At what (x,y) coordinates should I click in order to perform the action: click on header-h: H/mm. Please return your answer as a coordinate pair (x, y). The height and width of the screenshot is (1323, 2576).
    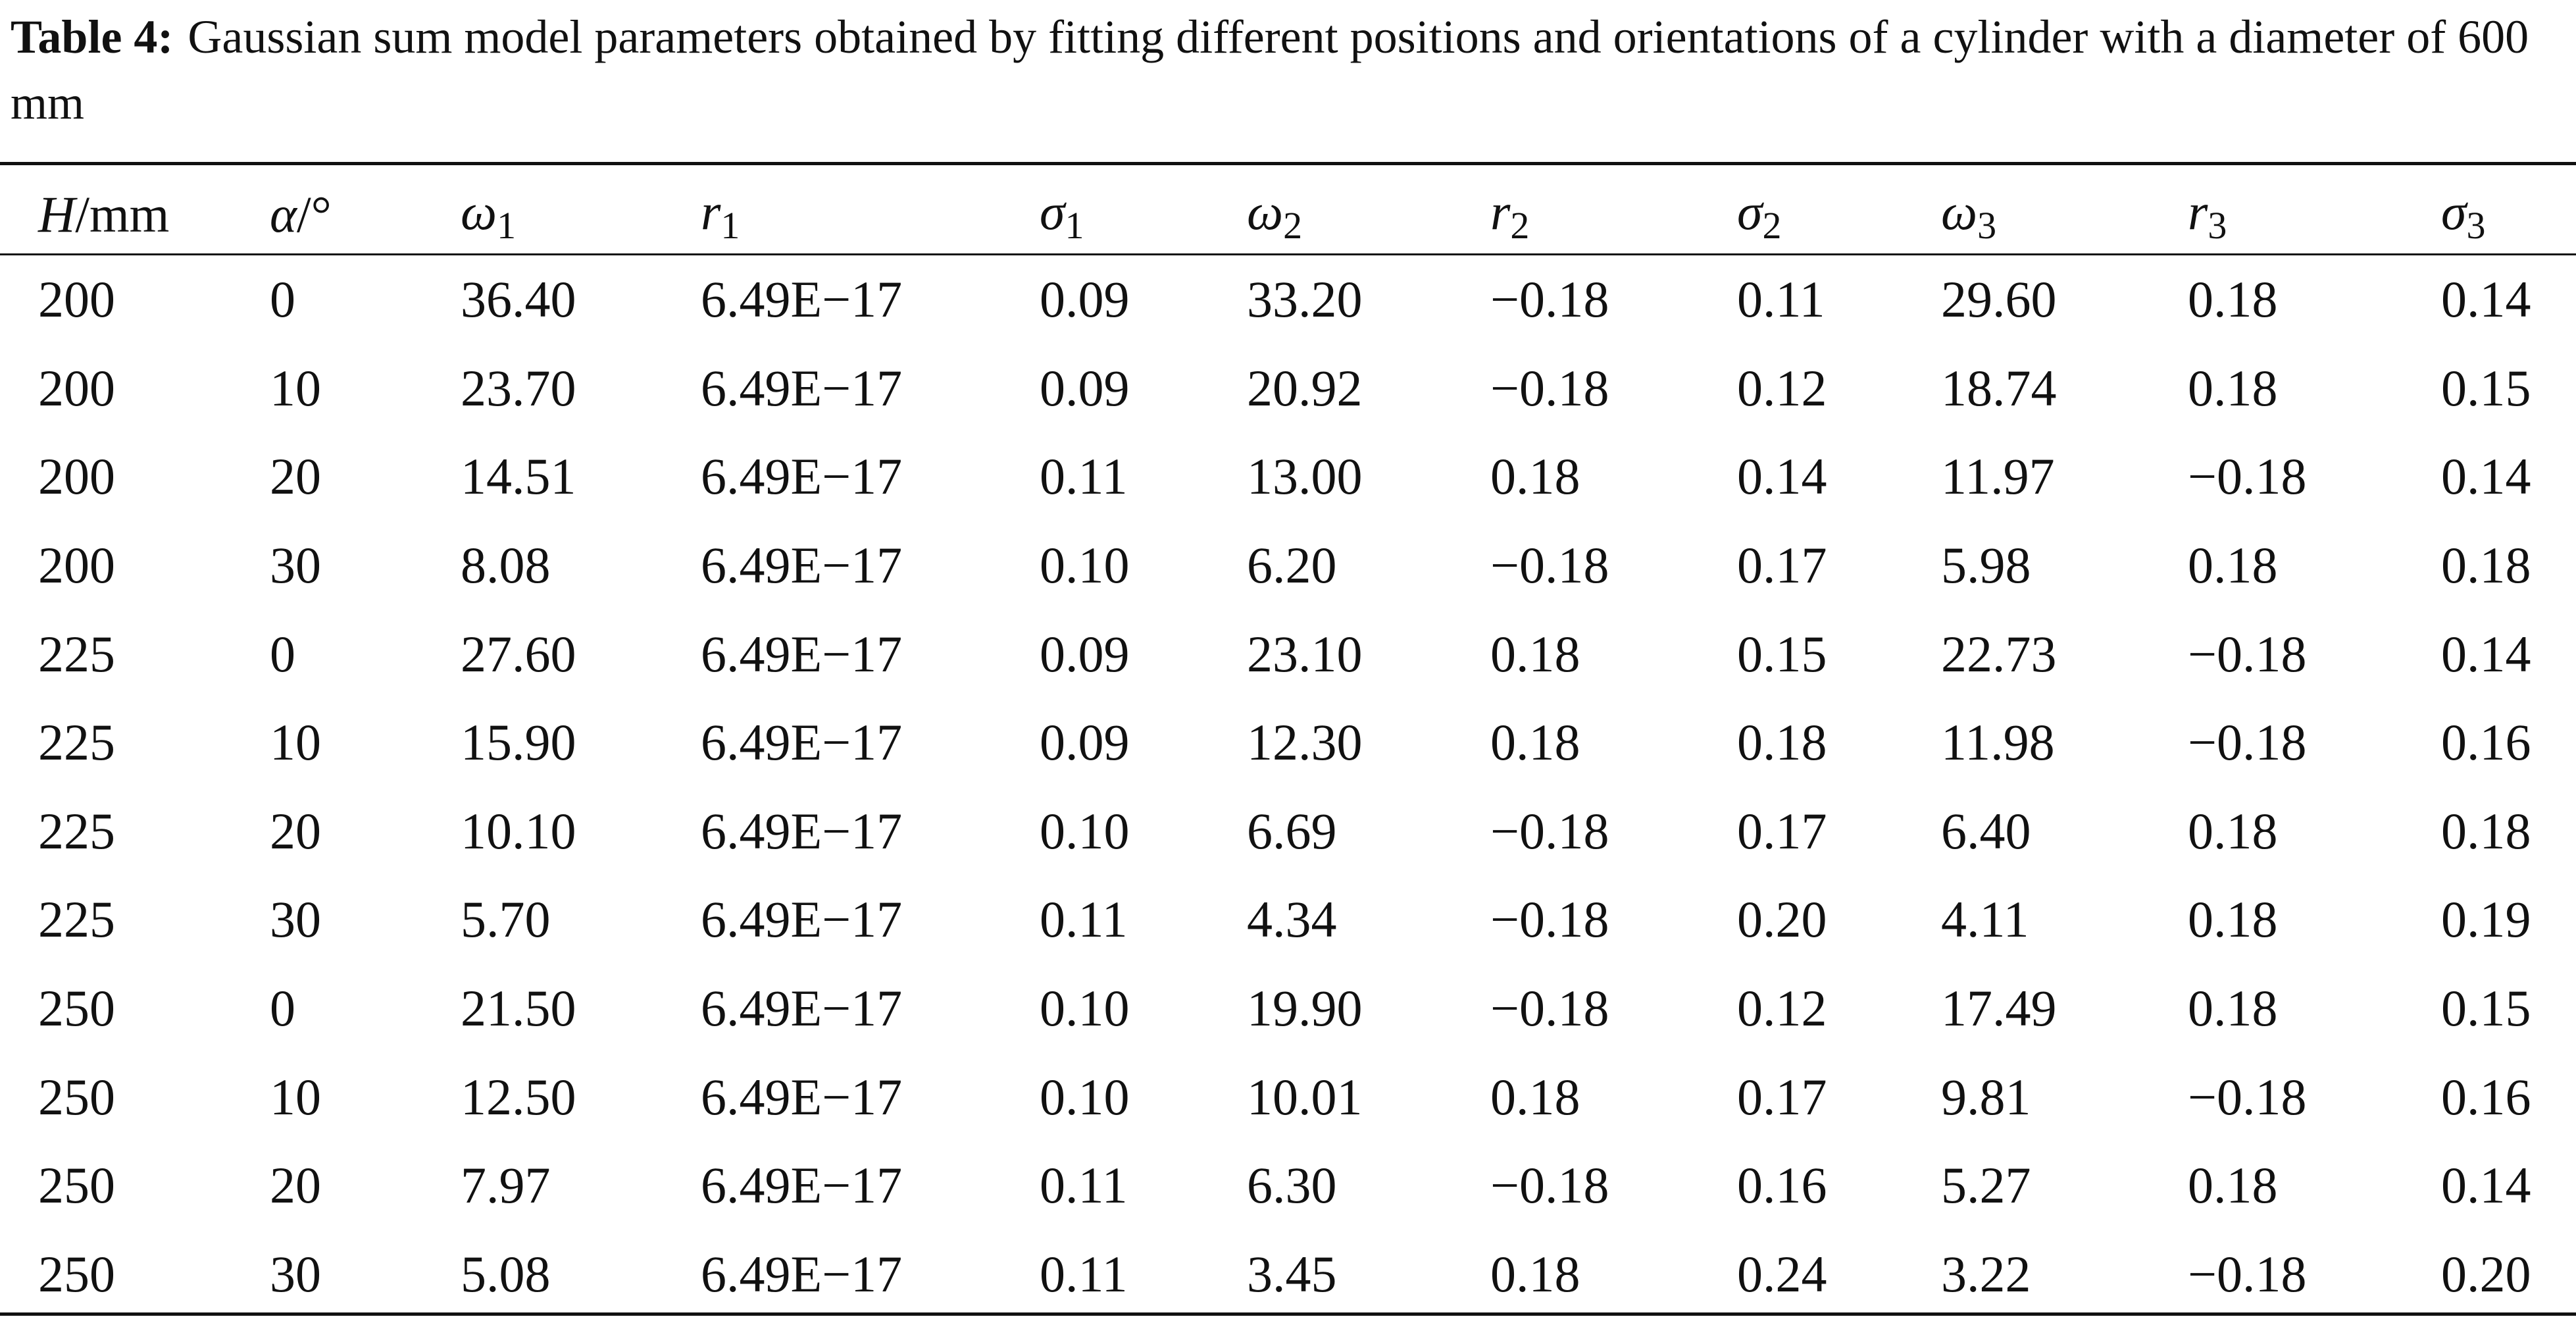
    Looking at the image, I should click on (104, 214).